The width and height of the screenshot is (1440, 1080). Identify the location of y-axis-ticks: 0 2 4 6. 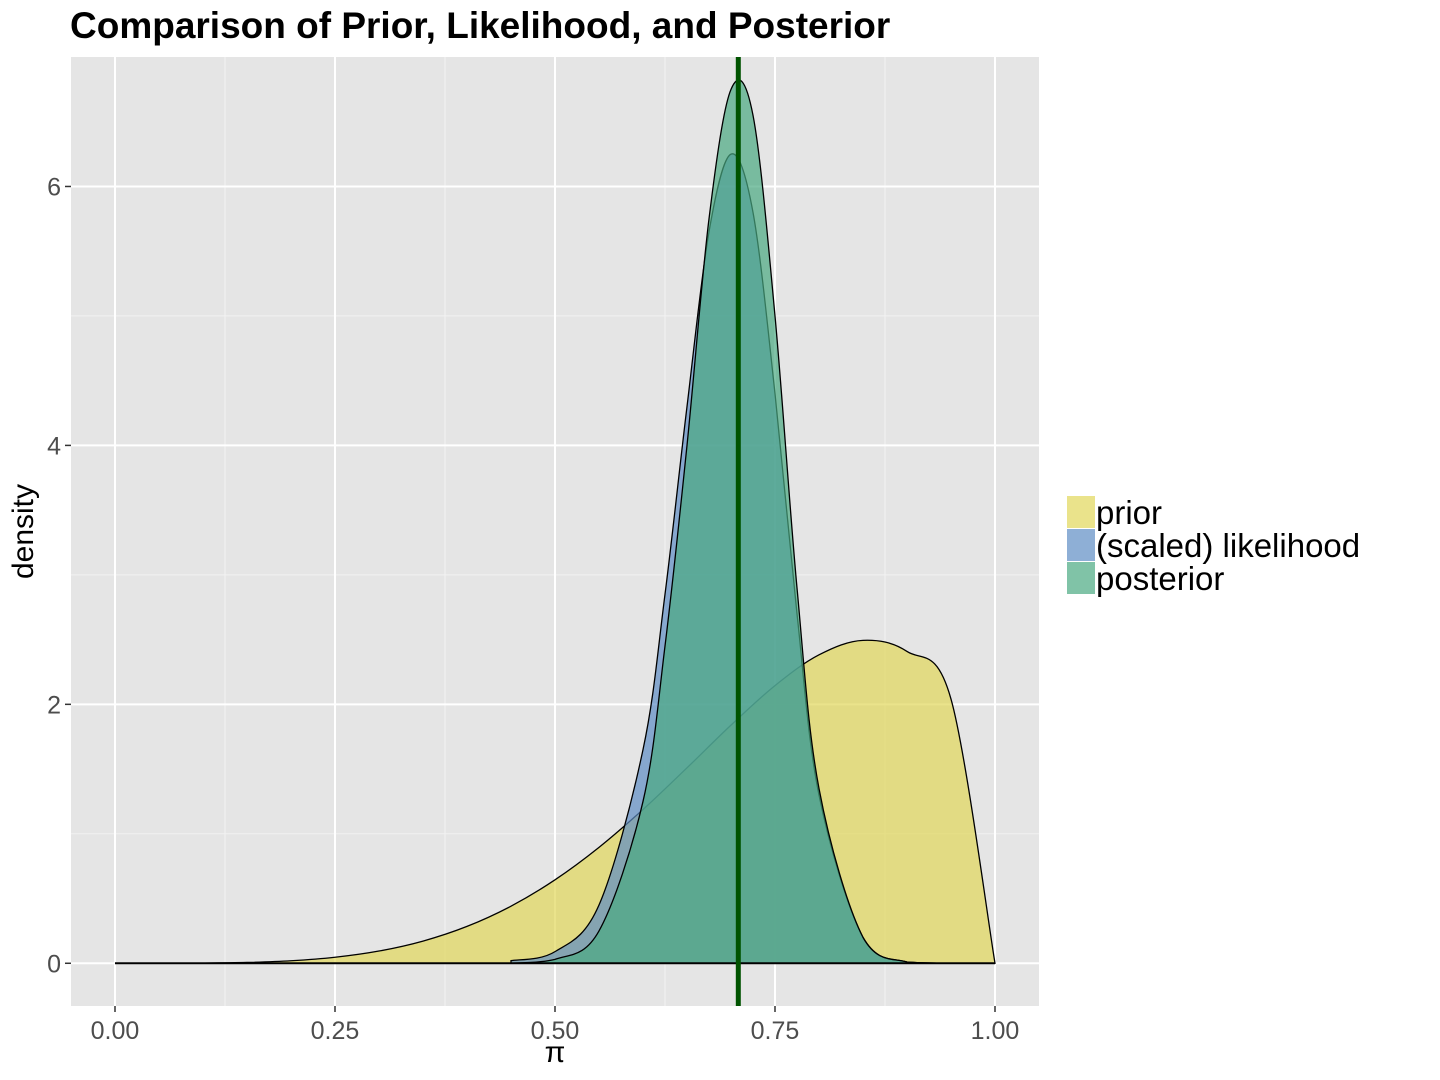
(59, 575).